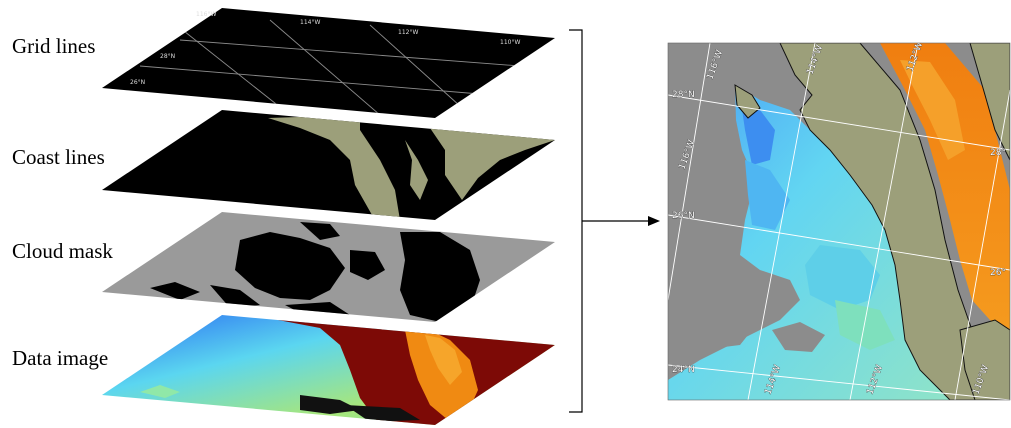 The image size is (1011, 428). I want to click on grid-lines-layer: 116°W 114°W 112°W 110°W 28°N 26°N, so click(328, 63).